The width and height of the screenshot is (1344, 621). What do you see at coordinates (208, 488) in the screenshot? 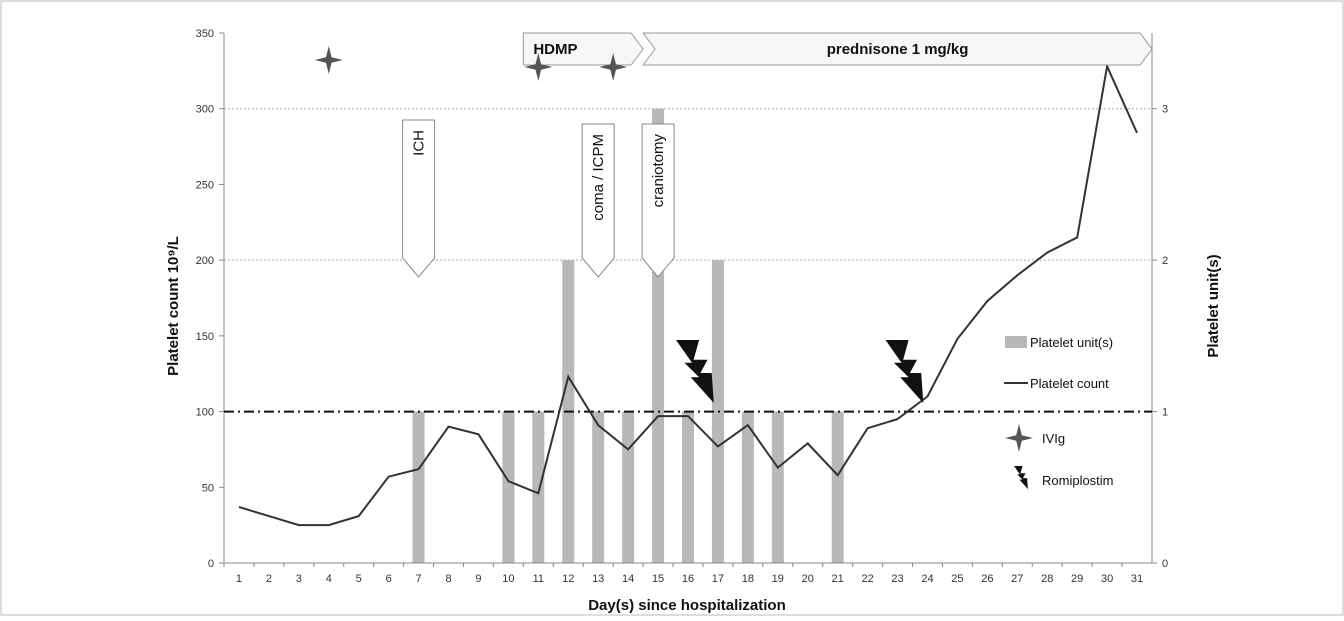
I see `y-tick-label-50: 50` at bounding box center [208, 488].